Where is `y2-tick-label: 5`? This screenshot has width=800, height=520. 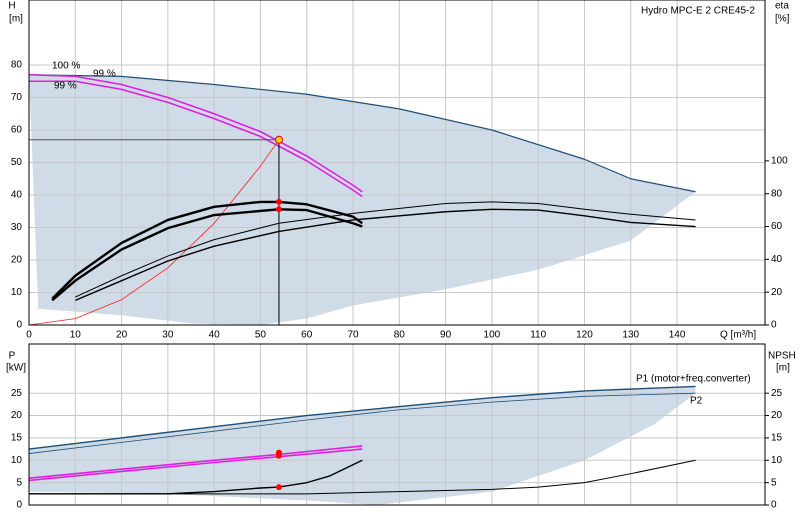
y2-tick-label: 5 is located at coordinates (774, 482).